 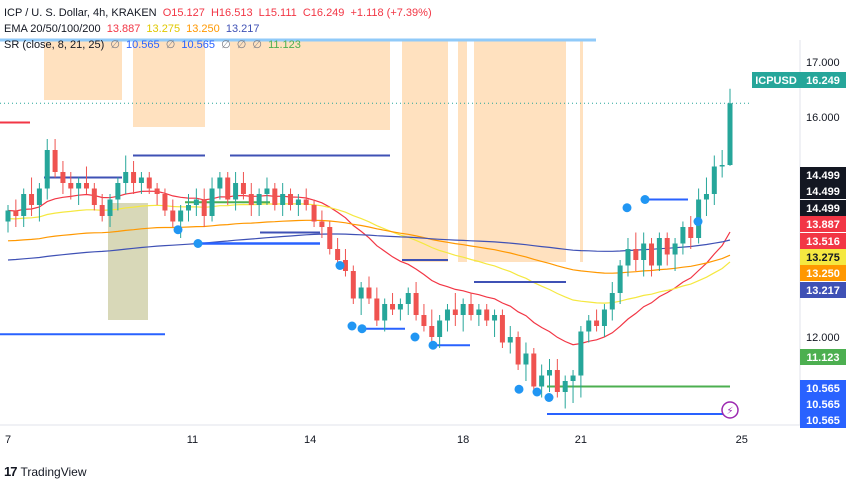 I want to click on sr-blank-5: ∅, so click(x=257, y=45).